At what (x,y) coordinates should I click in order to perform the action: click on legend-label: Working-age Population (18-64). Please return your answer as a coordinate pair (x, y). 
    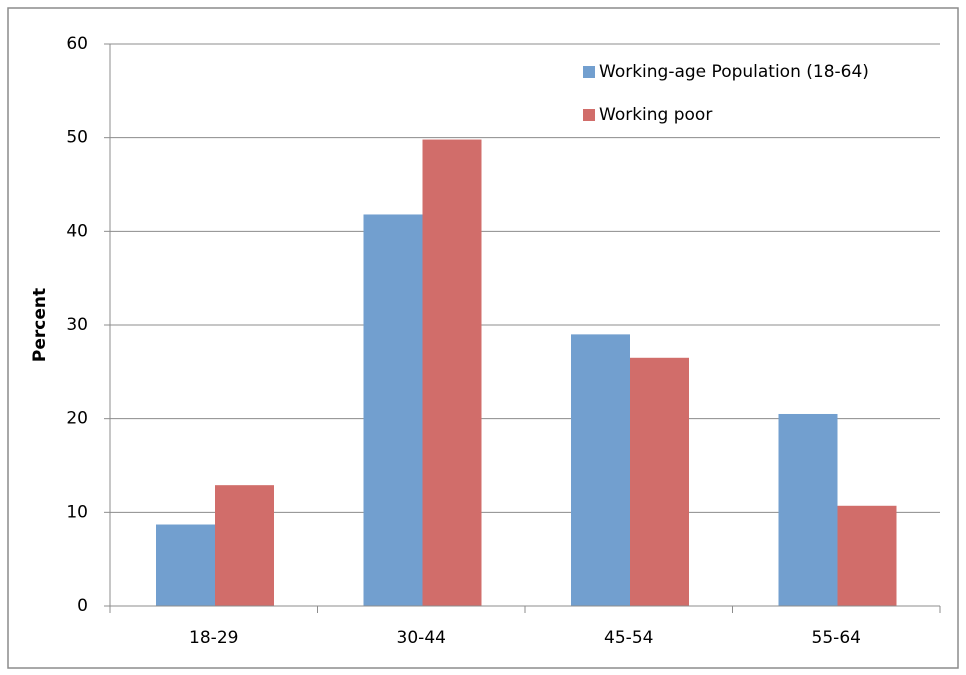
    Looking at the image, I should click on (734, 72).